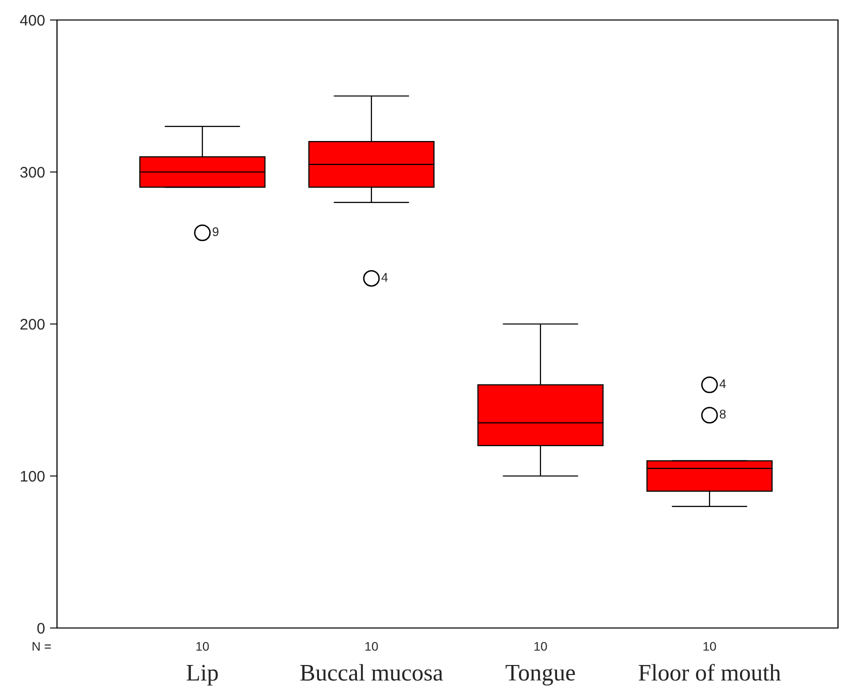 This screenshot has width=861, height=695. What do you see at coordinates (202, 675) in the screenshot?
I see `x-tick-label: Lip` at bounding box center [202, 675].